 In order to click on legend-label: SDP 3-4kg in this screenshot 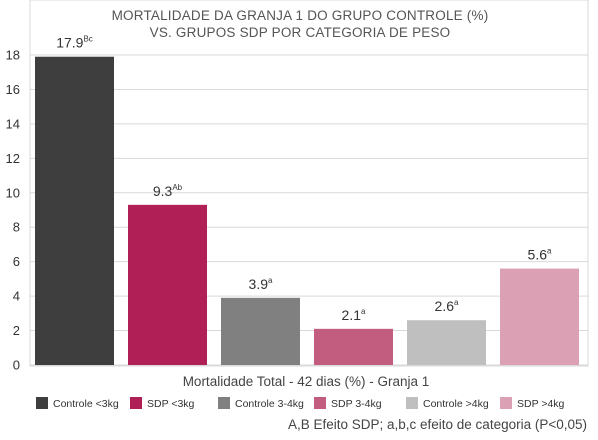, I will do `click(356, 404)`.